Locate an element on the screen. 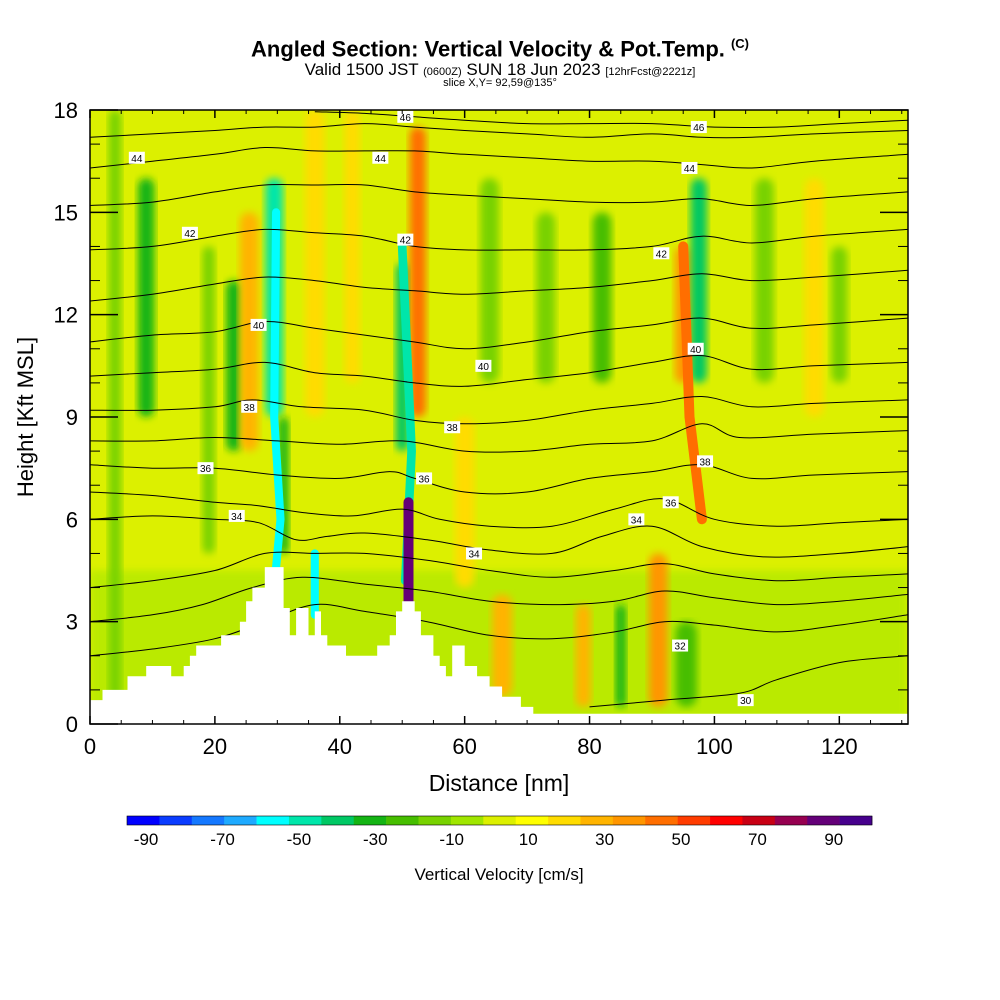 The height and width of the screenshot is (1000, 1000). x-tick-label: 80 is located at coordinates (589, 746).